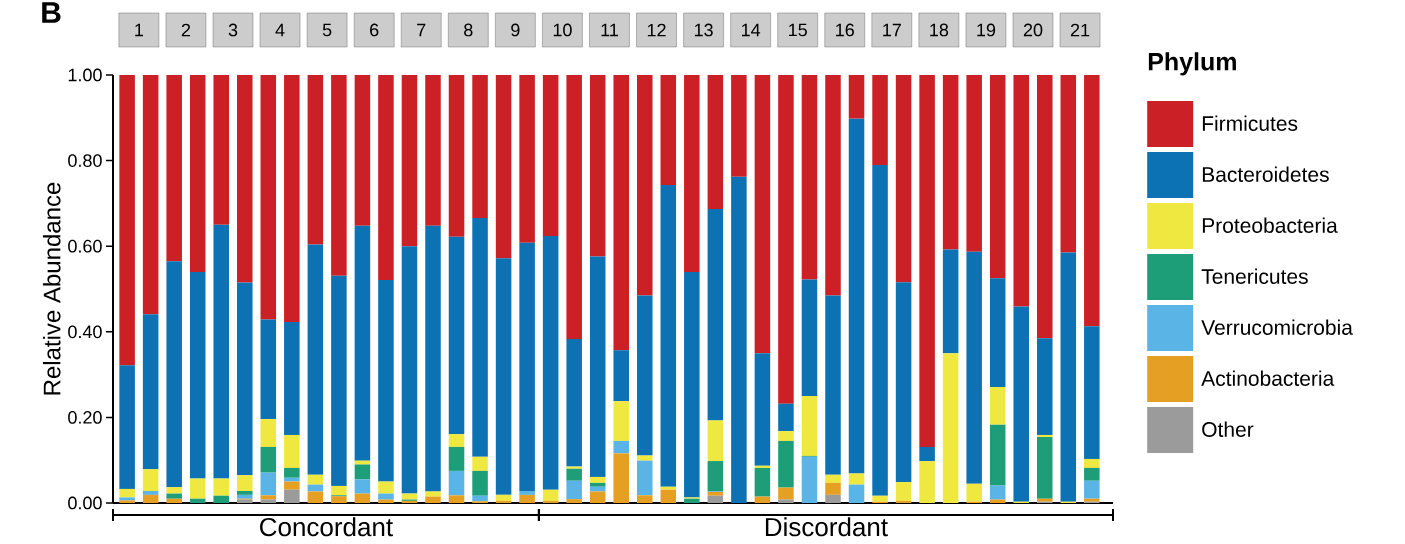 The height and width of the screenshot is (544, 1405). What do you see at coordinates (85, 332) in the screenshot?
I see `y-tick-label: 0.40` at bounding box center [85, 332].